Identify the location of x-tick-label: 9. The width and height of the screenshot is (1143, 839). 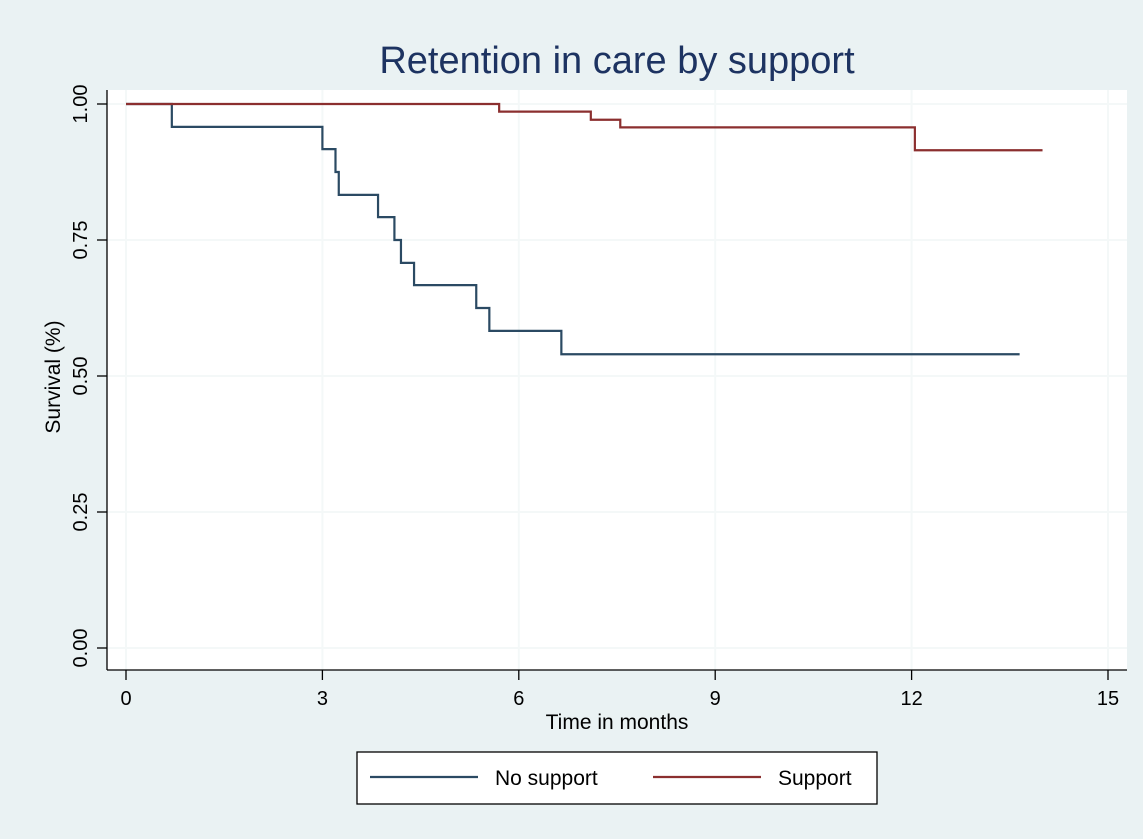
(715, 699).